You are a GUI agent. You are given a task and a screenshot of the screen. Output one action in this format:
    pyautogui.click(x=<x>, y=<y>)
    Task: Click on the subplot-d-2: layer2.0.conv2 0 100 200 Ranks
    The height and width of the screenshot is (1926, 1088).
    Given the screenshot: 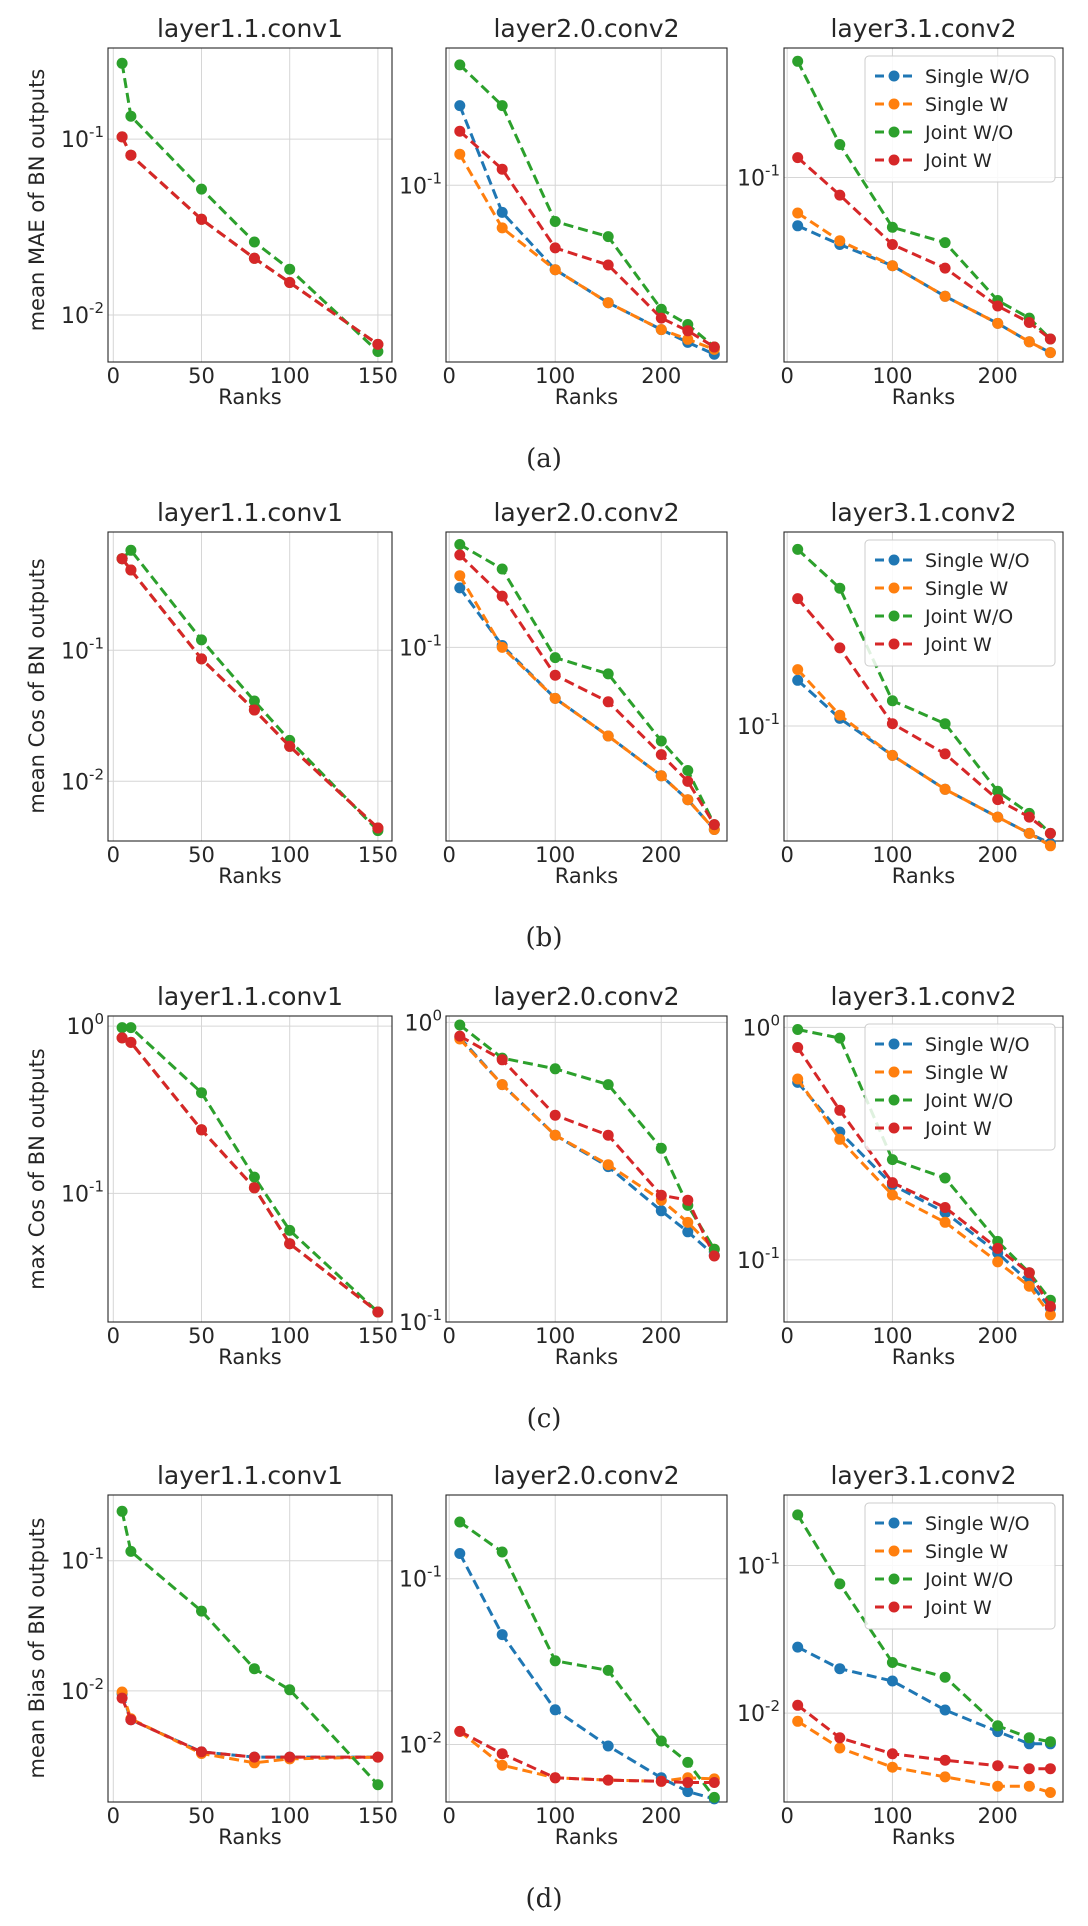 What is the action you would take?
    pyautogui.click(x=585, y=1655)
    